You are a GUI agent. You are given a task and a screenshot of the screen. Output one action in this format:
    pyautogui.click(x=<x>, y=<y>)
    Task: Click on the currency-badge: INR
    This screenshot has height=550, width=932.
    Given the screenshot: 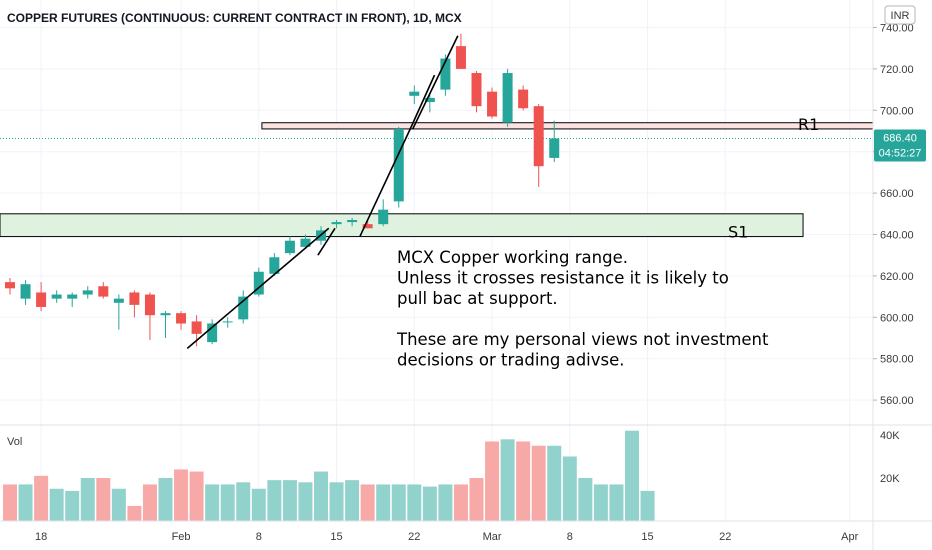 What is the action you would take?
    pyautogui.click(x=900, y=15)
    